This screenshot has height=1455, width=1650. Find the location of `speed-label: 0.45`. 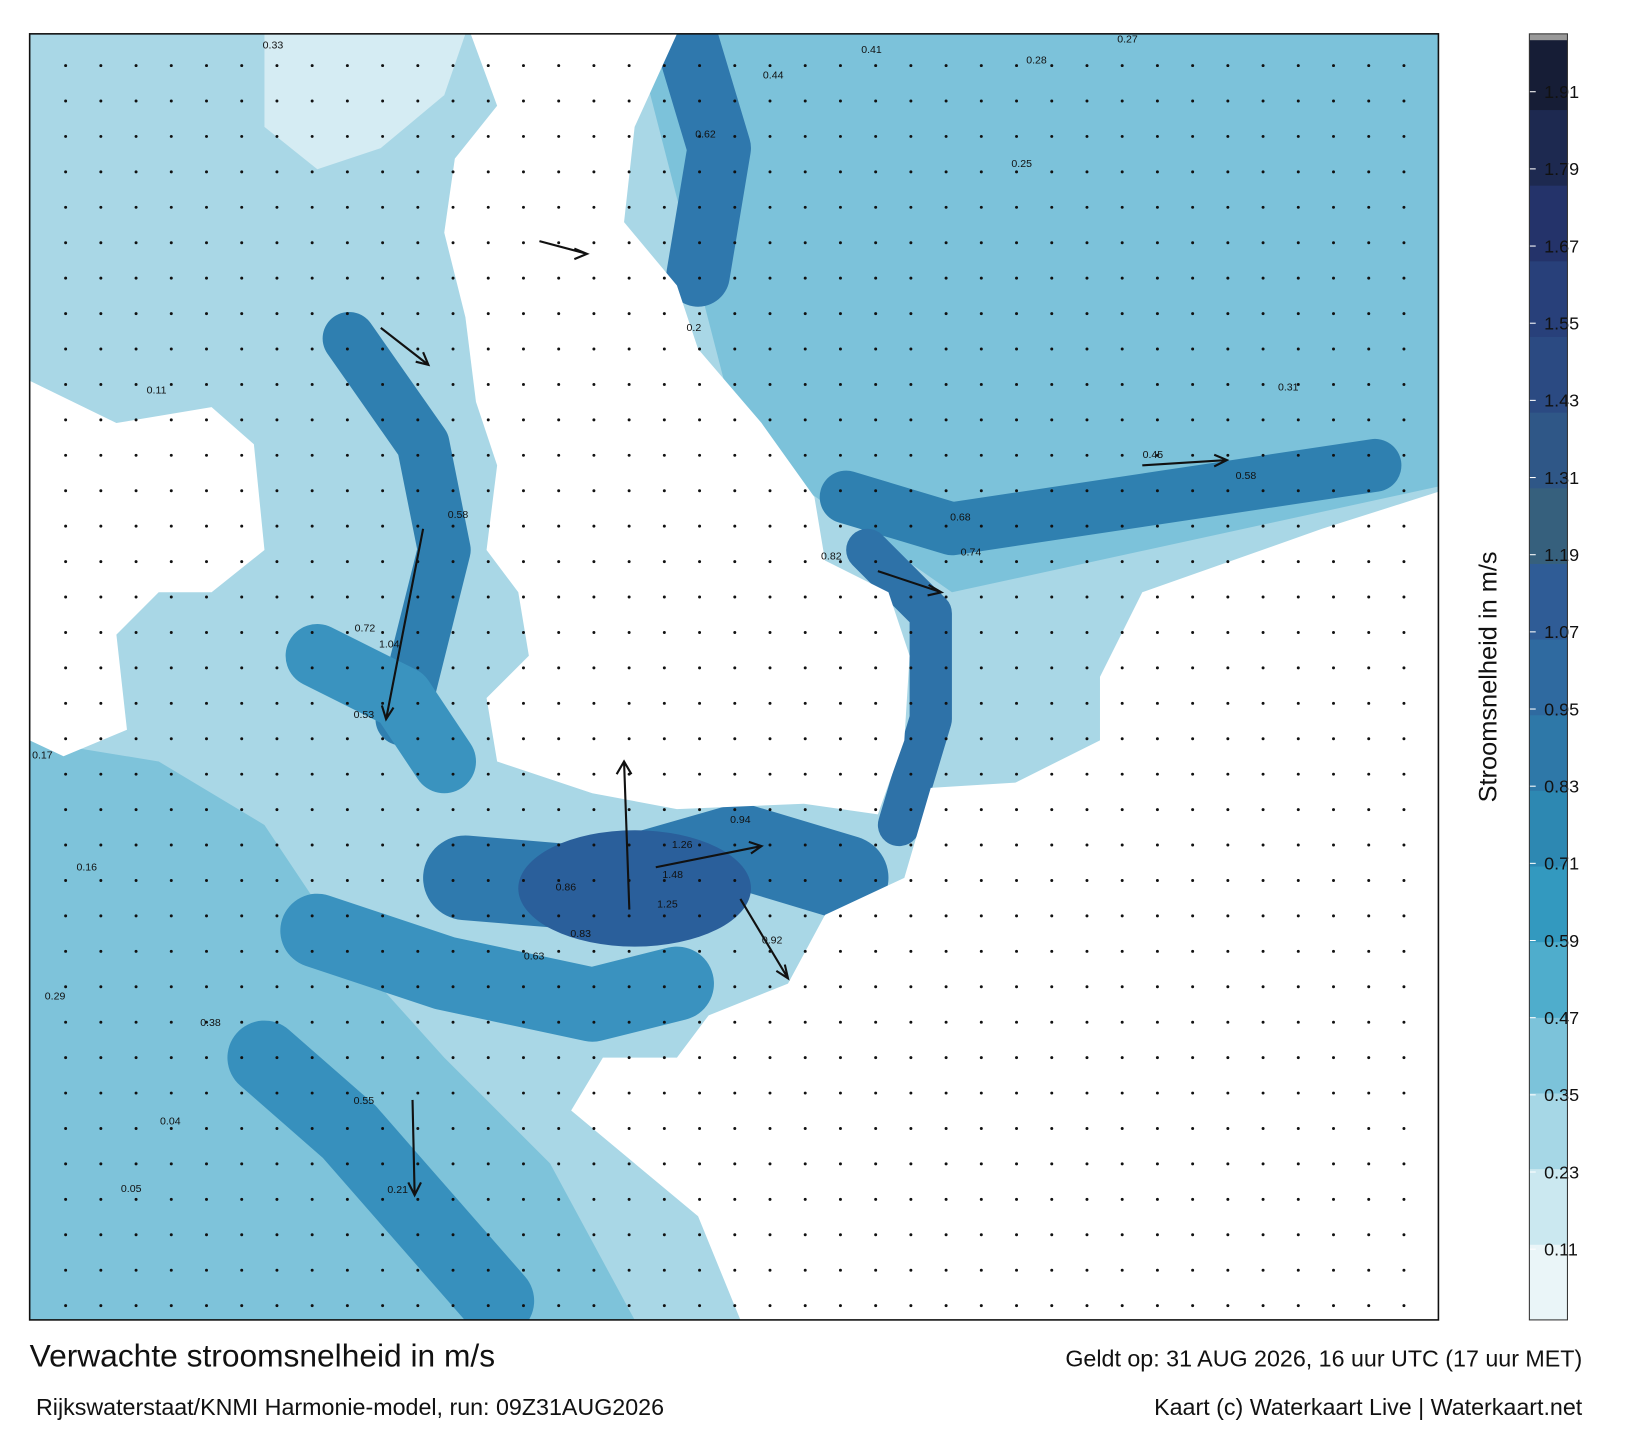

speed-label: 0.45 is located at coordinates (1153, 455).